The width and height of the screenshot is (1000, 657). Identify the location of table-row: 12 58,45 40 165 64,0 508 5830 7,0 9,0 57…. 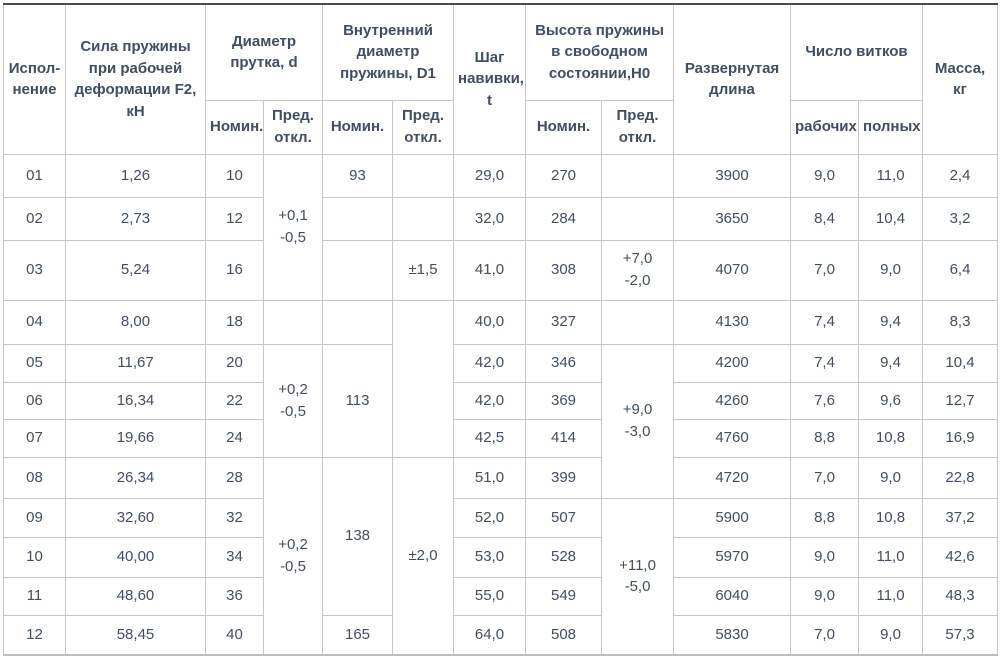
(501, 635).